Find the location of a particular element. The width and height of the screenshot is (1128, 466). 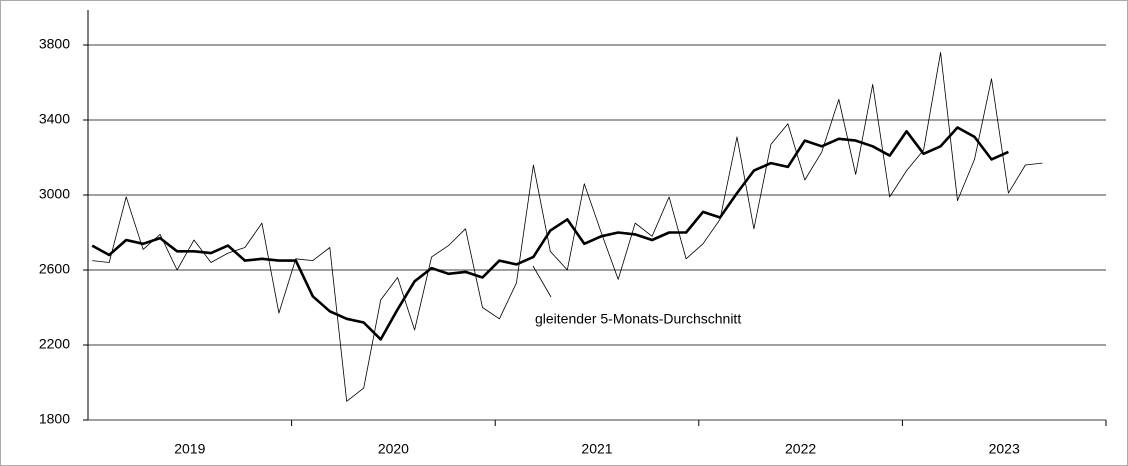

y-tick-label: 2600 is located at coordinates (54, 269).